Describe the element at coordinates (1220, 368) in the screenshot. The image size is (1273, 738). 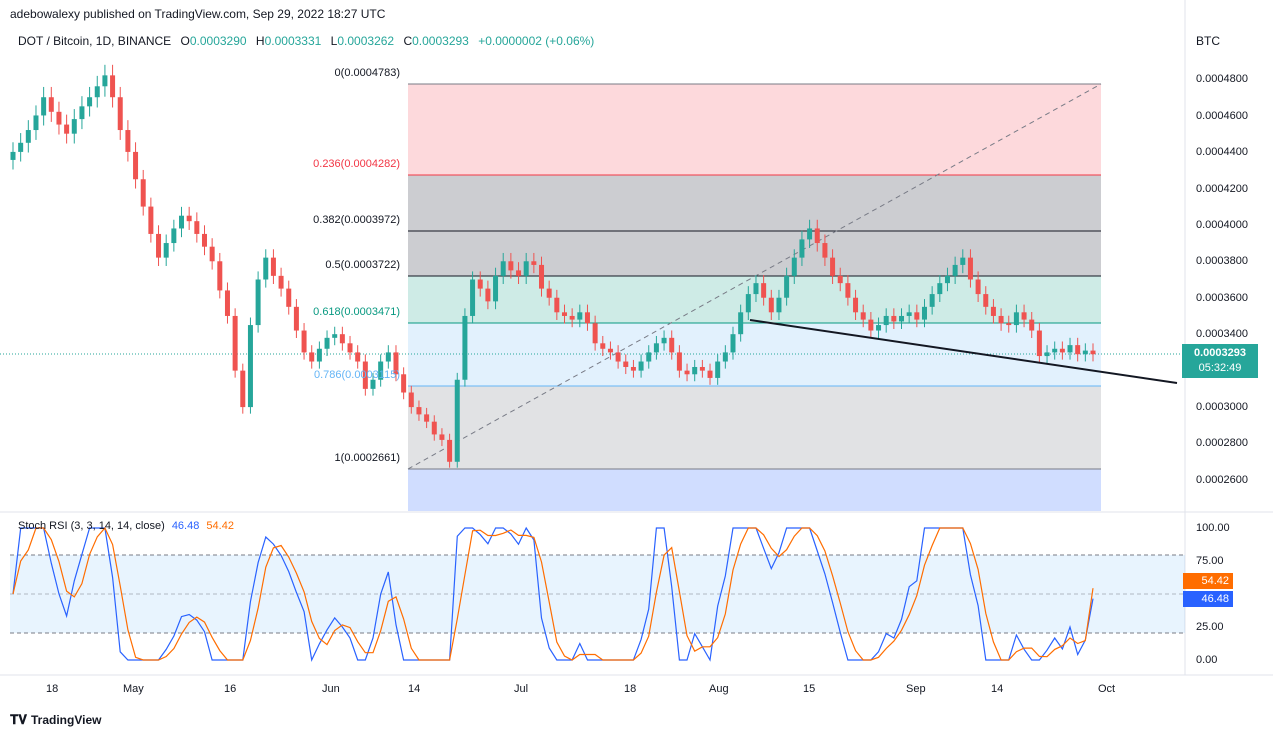
I see `bar-countdown: 05:32:49` at that location.